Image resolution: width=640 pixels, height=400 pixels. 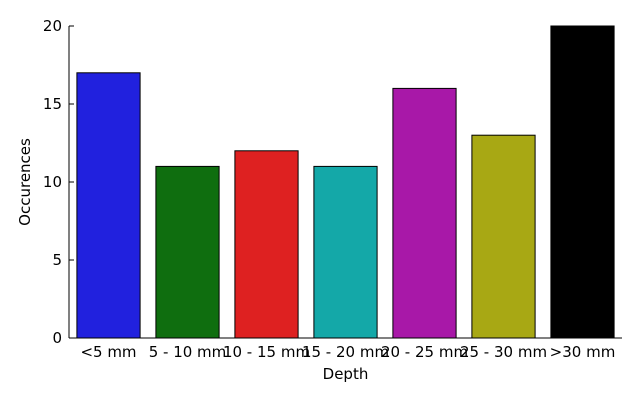 I want to click on y-tick-label: 5, so click(x=57, y=260).